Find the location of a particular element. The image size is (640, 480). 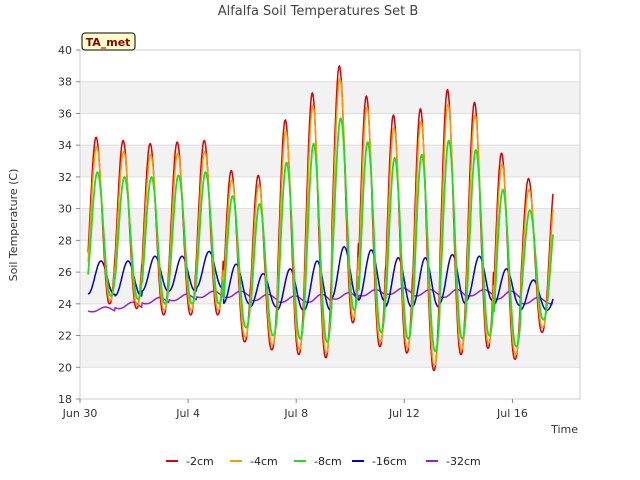

y-tick-label: 38 is located at coordinates (65, 82).